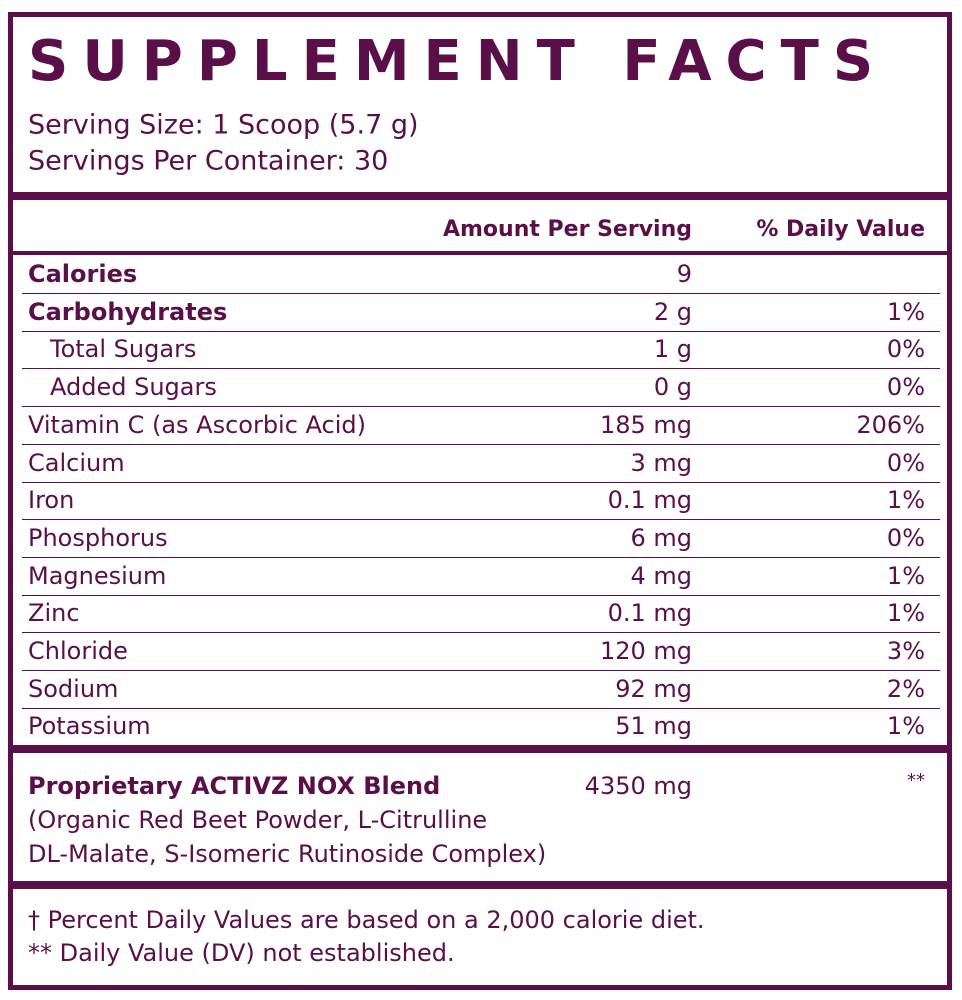 The height and width of the screenshot is (1000, 962). I want to click on column-header: % Daily Value, so click(840, 229).